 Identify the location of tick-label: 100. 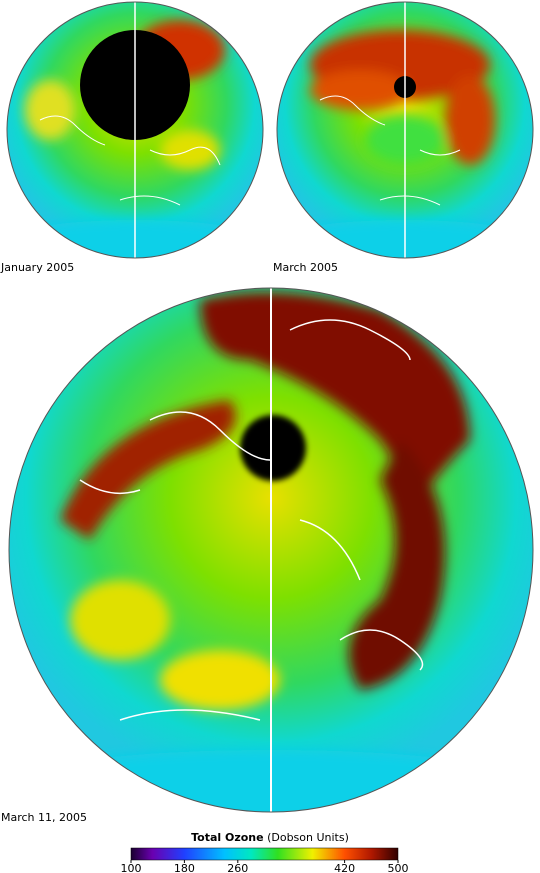
(131, 867).